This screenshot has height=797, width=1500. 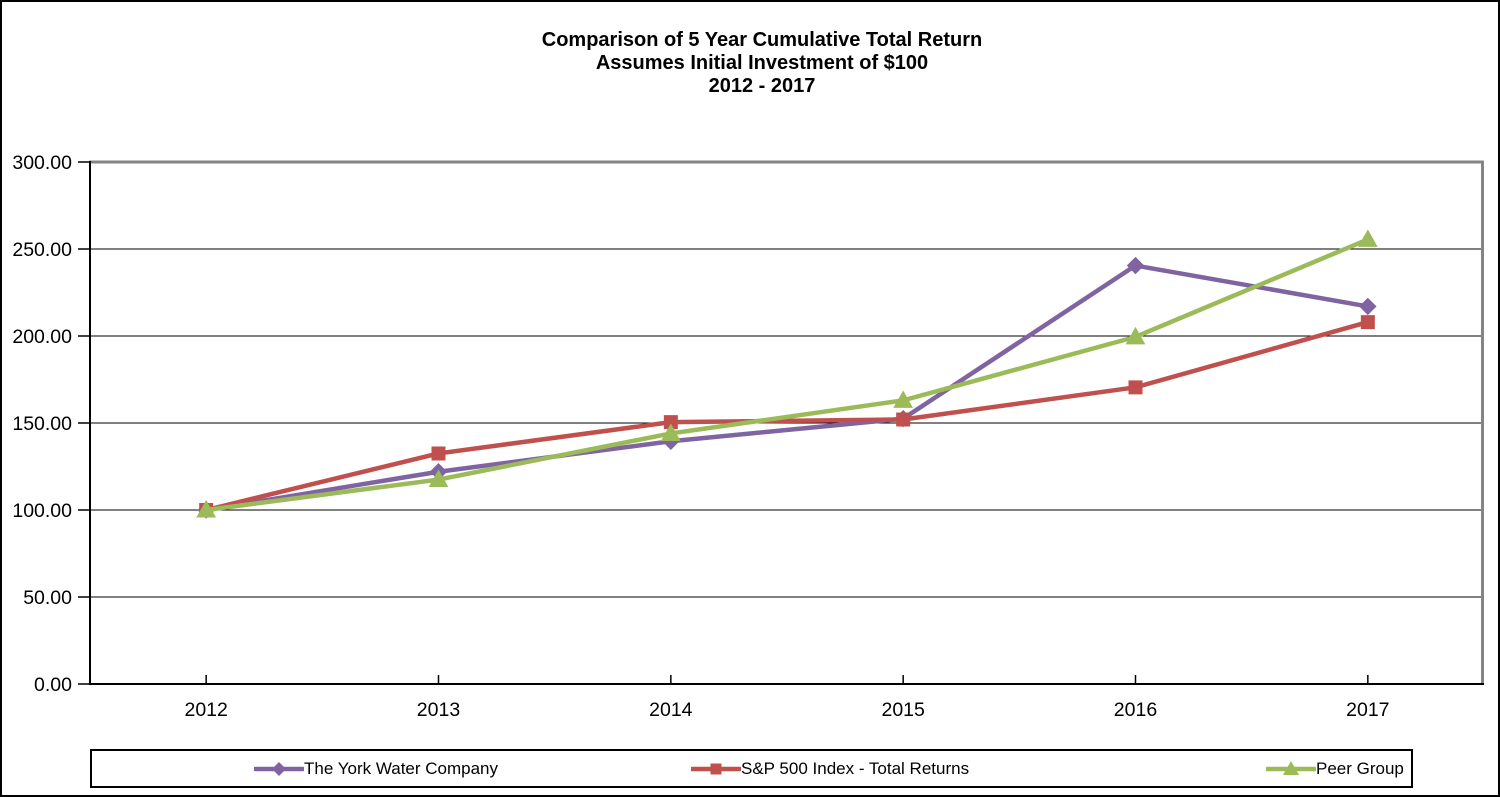 What do you see at coordinates (438, 710) in the screenshot?
I see `x-tick-label: 2013` at bounding box center [438, 710].